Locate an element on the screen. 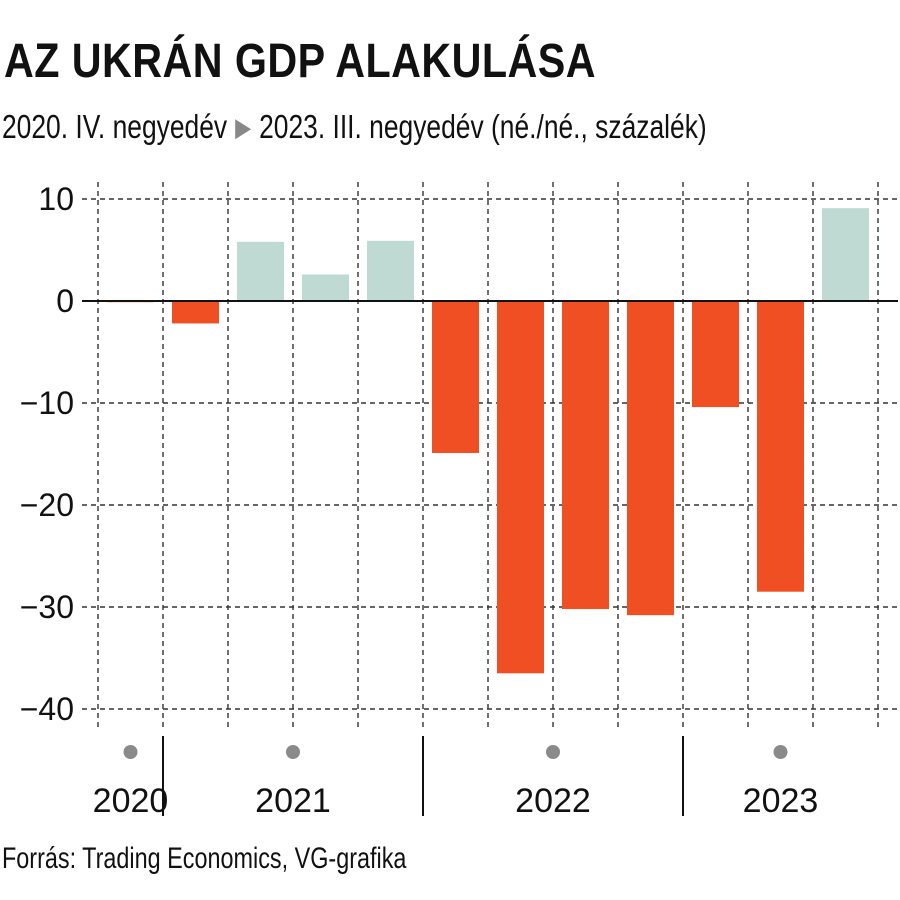 The height and width of the screenshot is (900, 900). y-tick-label: 0 is located at coordinates (65, 301).